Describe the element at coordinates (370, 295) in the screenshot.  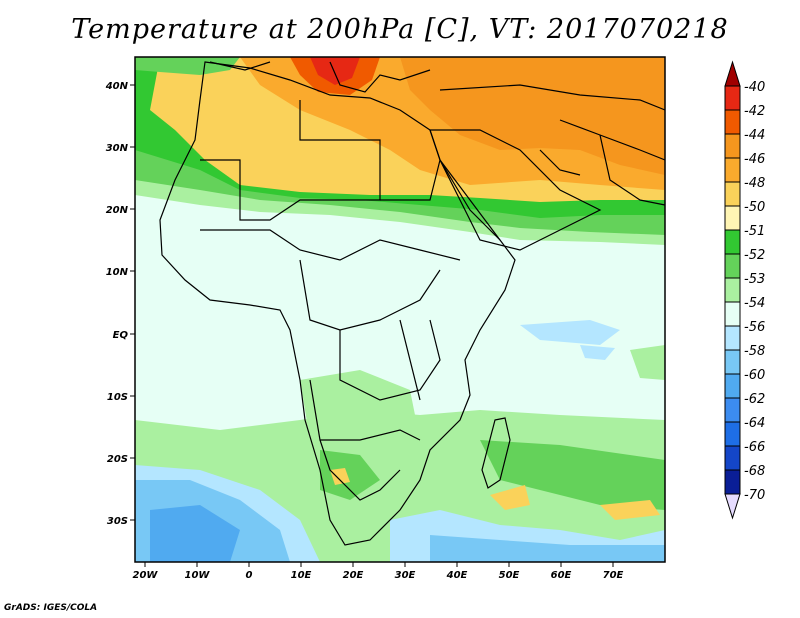
I see `central-borders` at that location.